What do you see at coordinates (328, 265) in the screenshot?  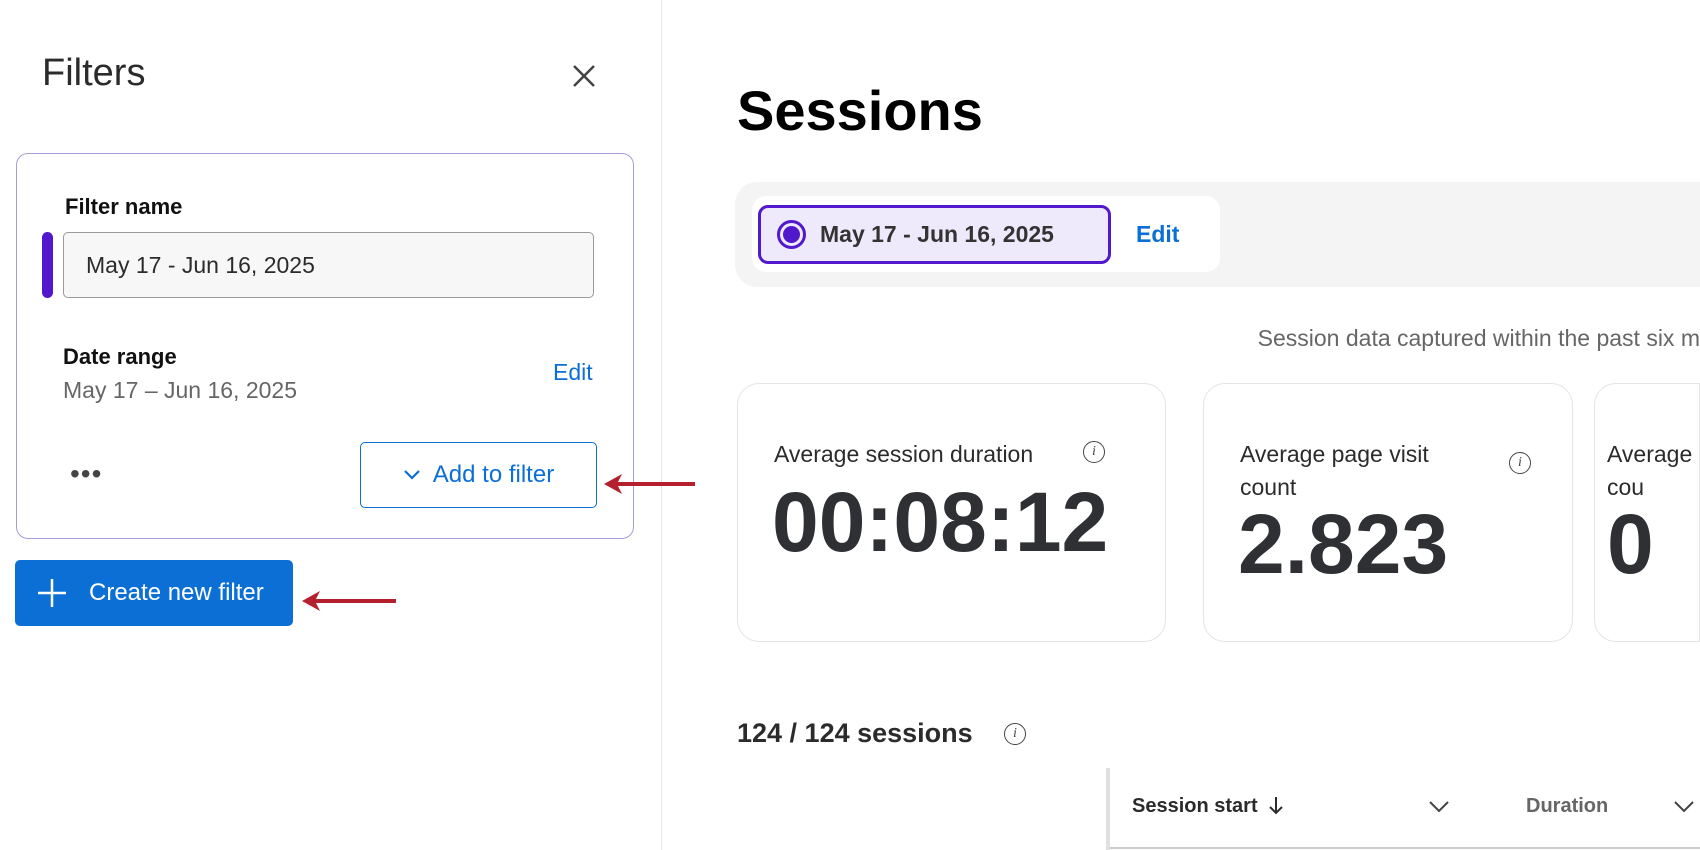 I see `filter-name-input` at bounding box center [328, 265].